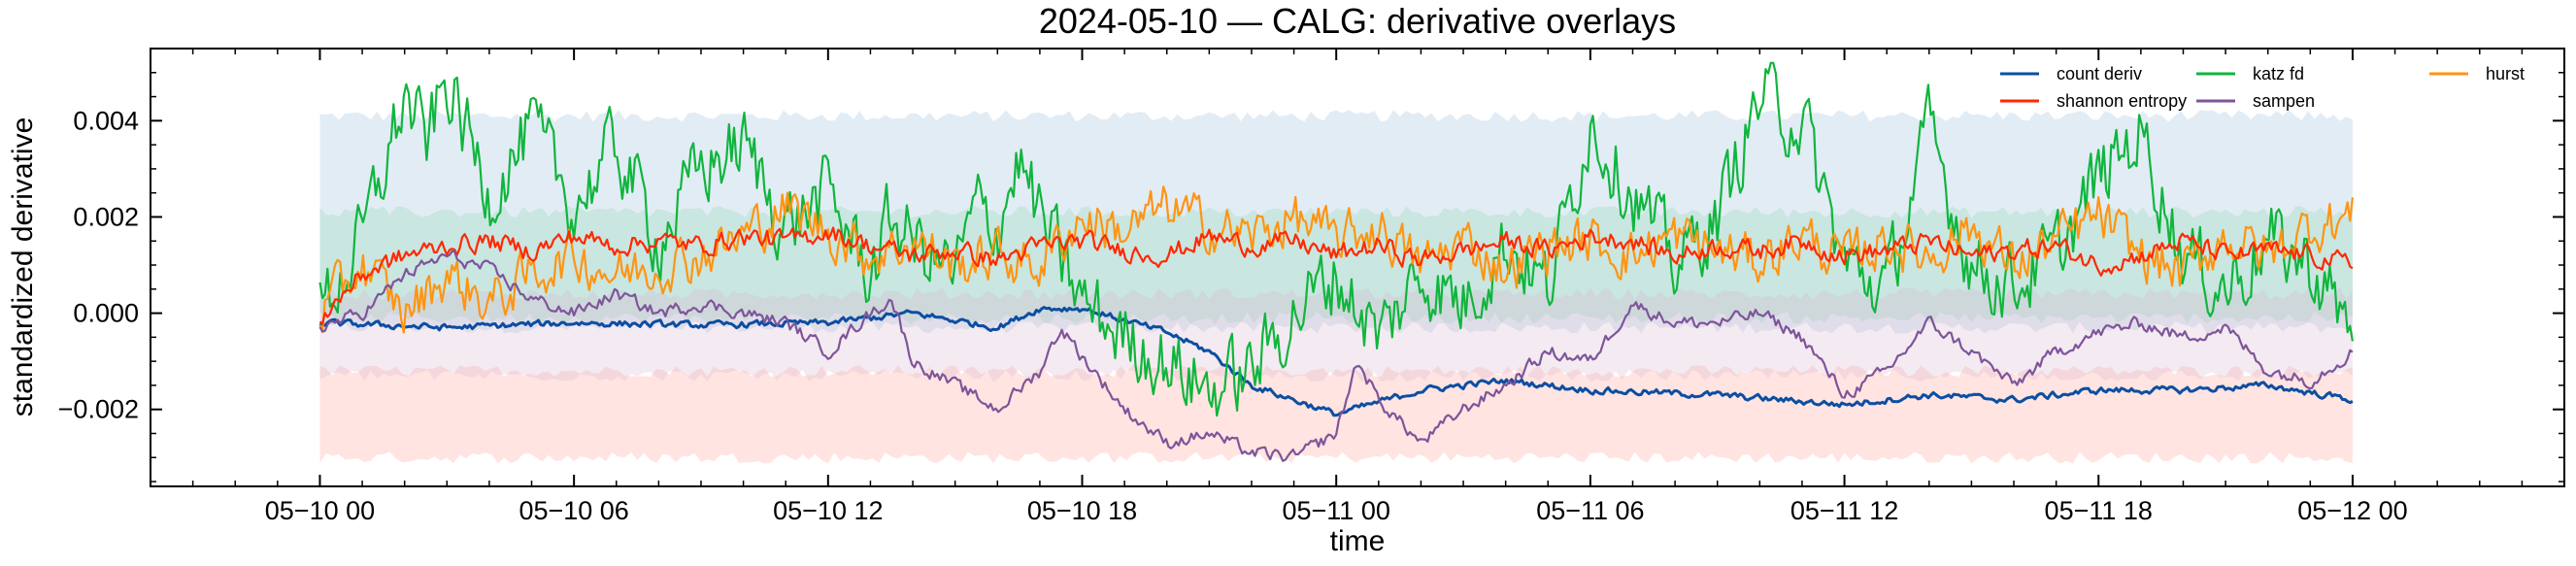 This screenshot has width=2576, height=566. What do you see at coordinates (1082, 511) in the screenshot?
I see `x-tick-label: 05−10 18` at bounding box center [1082, 511].